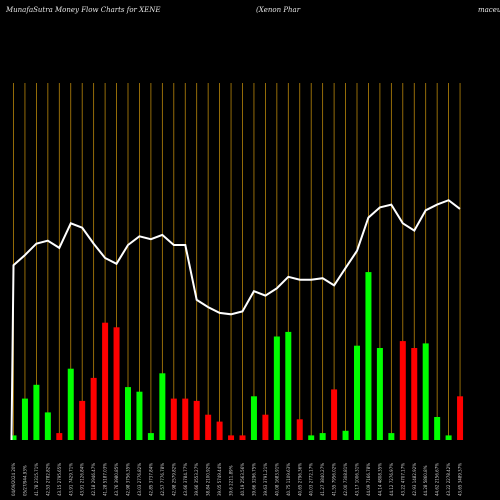  Describe the element at coordinates (322, 479) in the screenshot. I see `x-tick-label: 41.27 3840.27%` at that location.